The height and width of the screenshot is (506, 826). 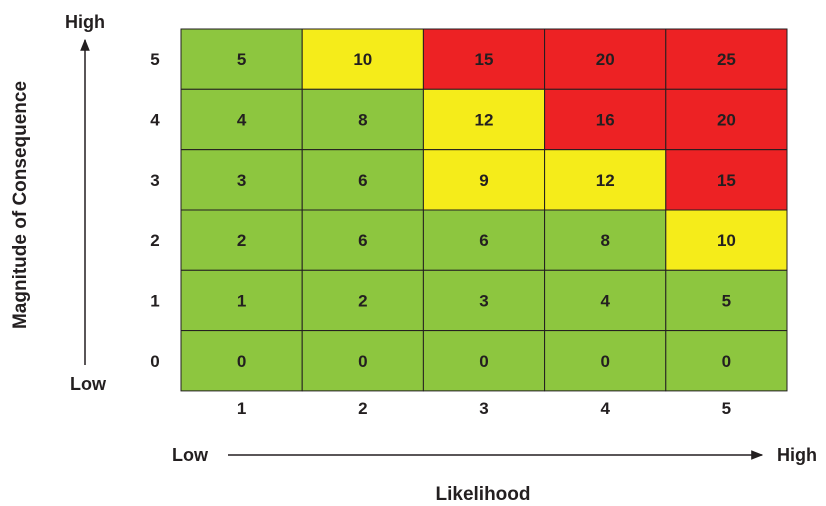 I want to click on y-axis-low-label: Low, so click(x=88, y=384).